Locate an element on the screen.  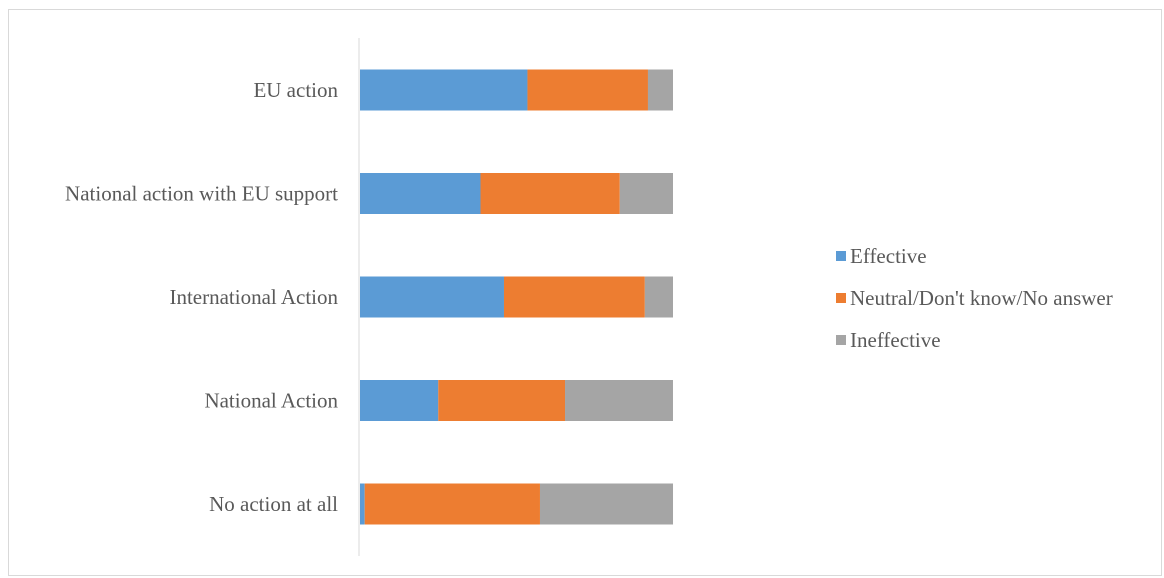
legend-label: Neutral/Don't know/No answer is located at coordinates (981, 298).